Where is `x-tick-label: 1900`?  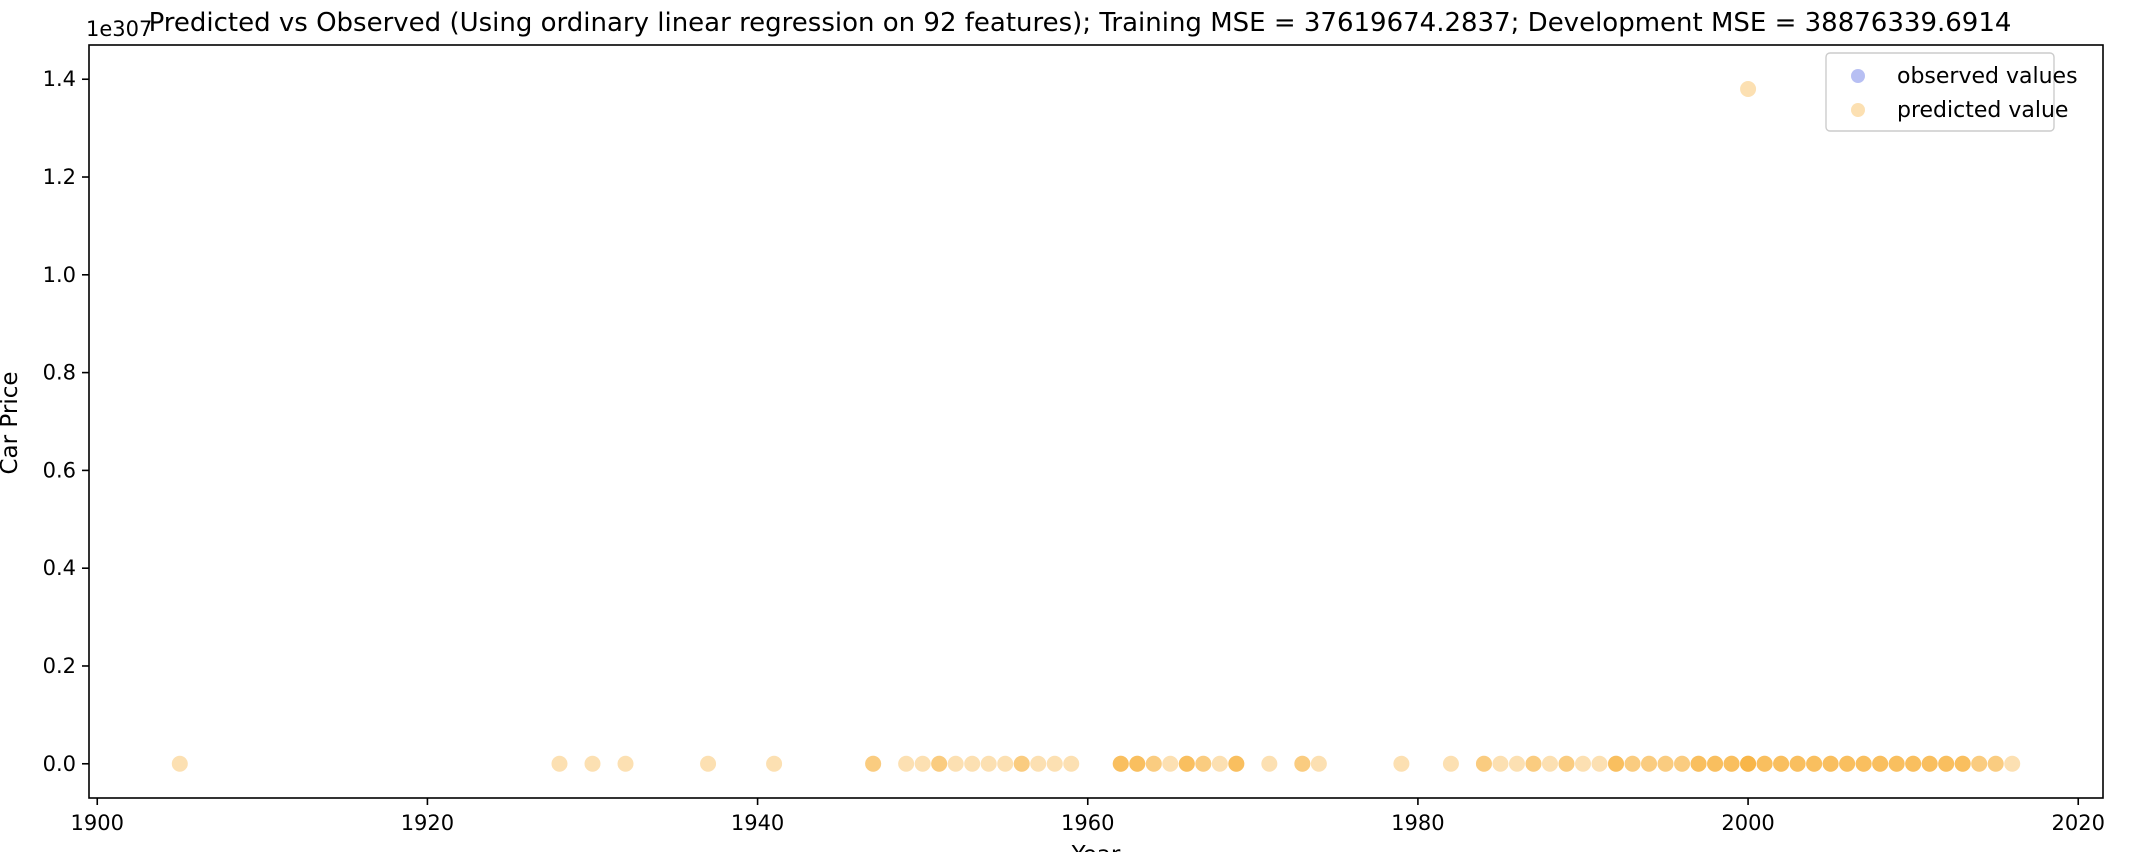
x-tick-label: 1900 is located at coordinates (97, 823).